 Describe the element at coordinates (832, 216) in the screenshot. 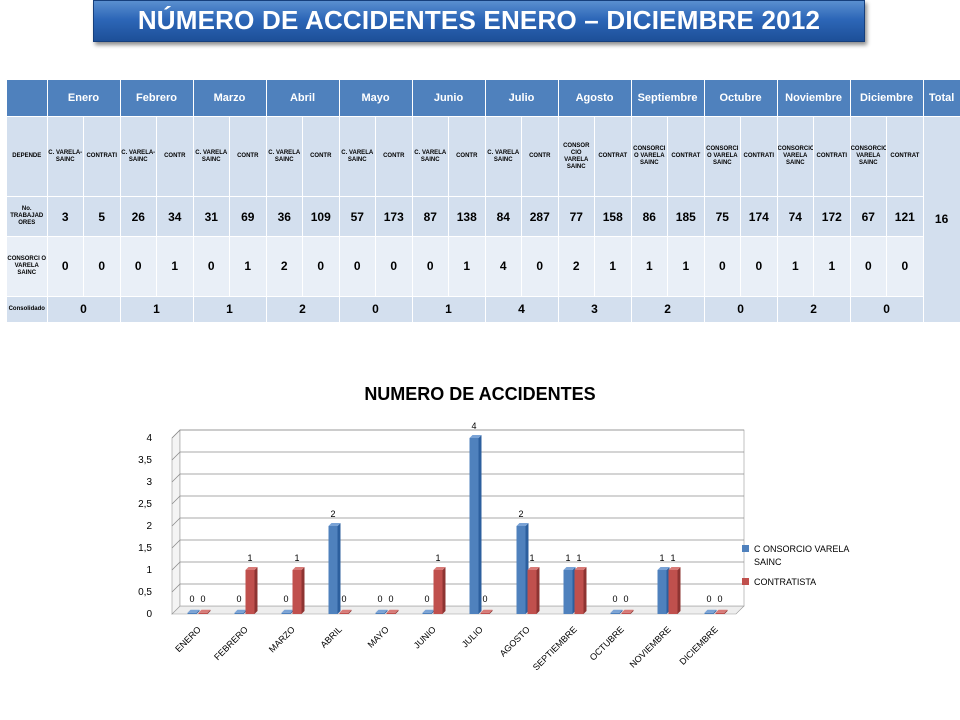

I see `workers-contratista: 172` at that location.